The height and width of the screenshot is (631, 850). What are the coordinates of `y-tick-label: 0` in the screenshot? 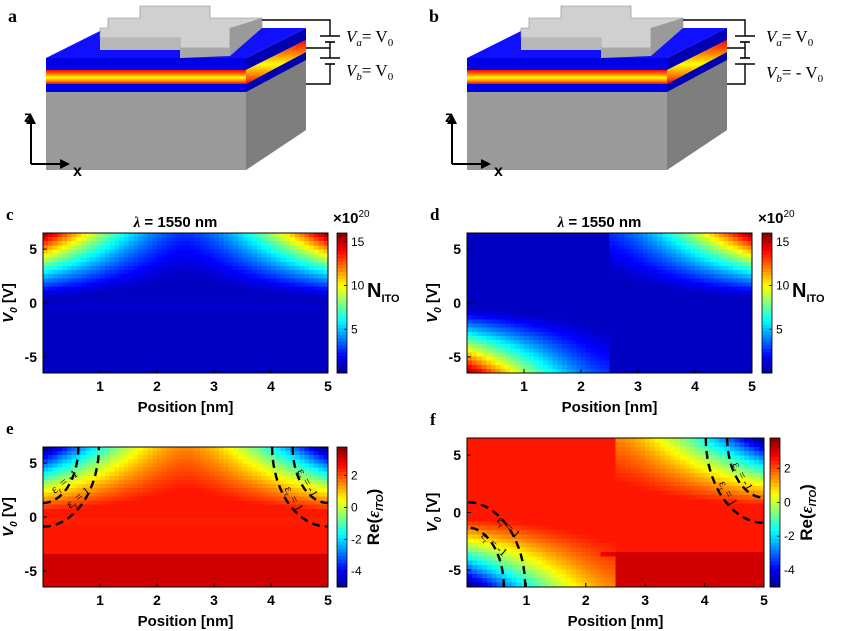 It's located at (33, 303).